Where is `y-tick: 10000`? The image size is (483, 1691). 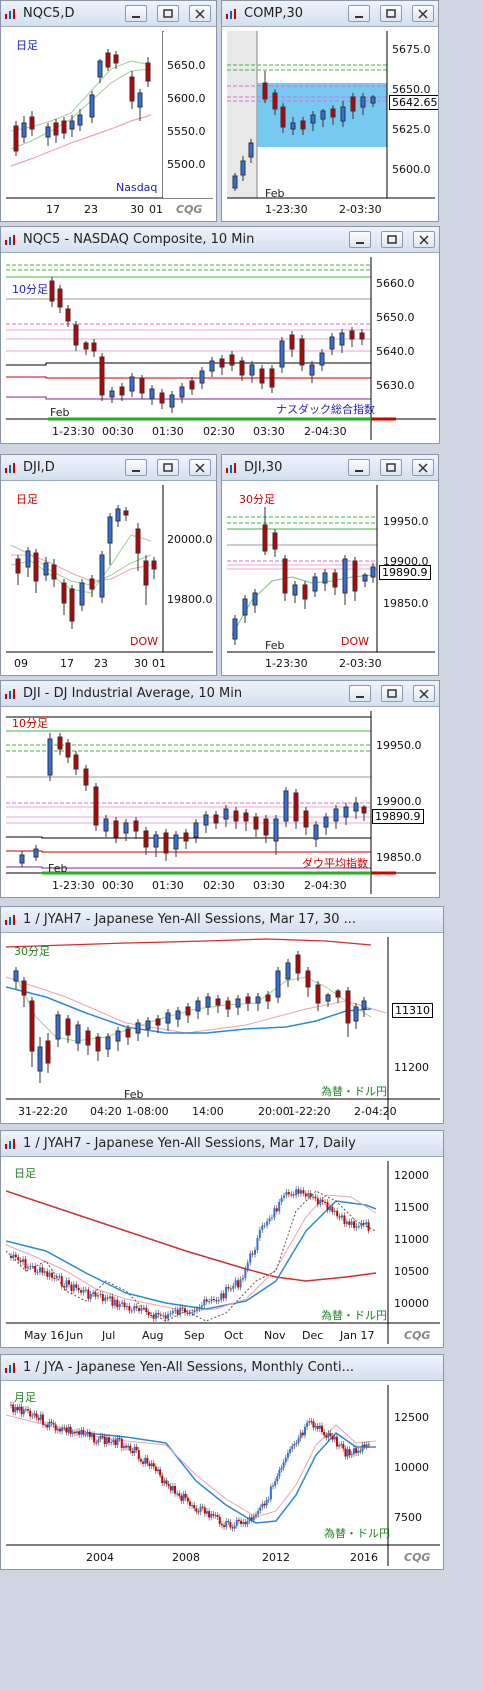
y-tick: 10000 is located at coordinates (411, 1303).